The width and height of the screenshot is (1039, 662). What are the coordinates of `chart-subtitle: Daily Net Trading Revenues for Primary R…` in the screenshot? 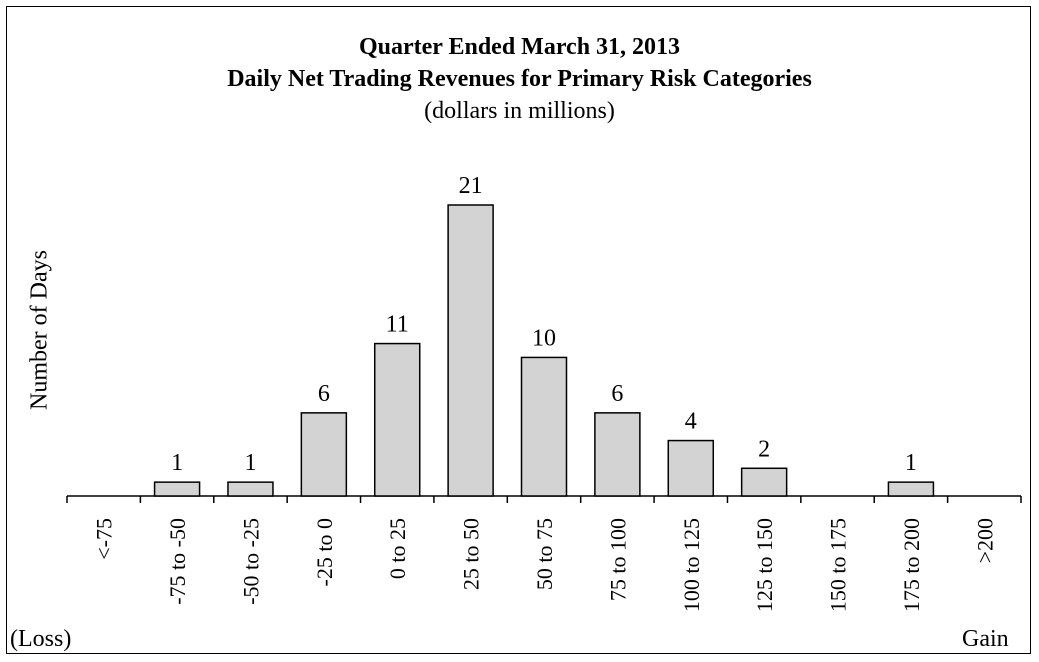 It's located at (519, 79).